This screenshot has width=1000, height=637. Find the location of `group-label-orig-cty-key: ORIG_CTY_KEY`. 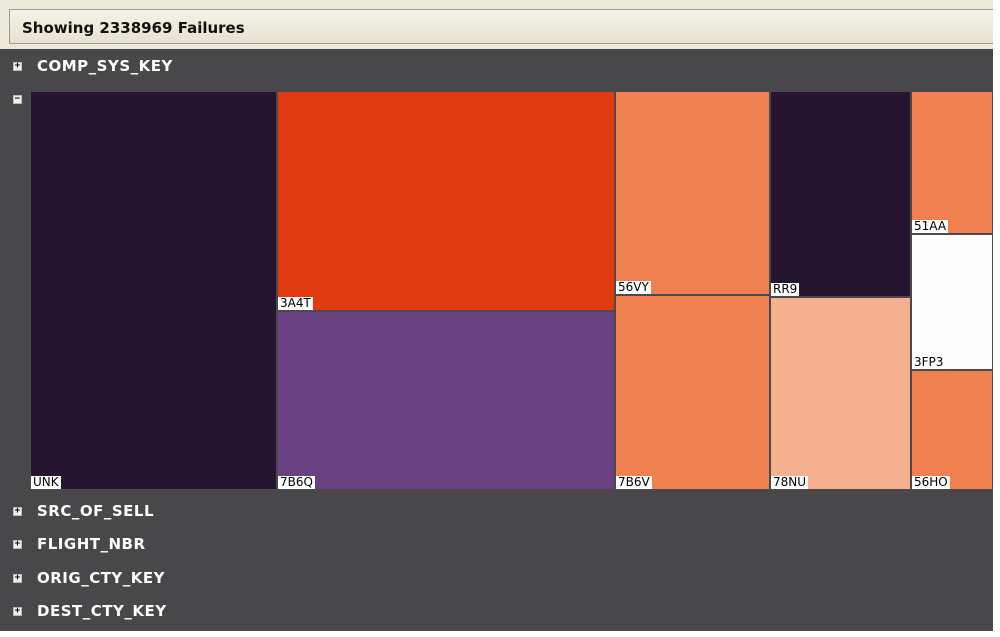

group-label-orig-cty-key: ORIG_CTY_KEY is located at coordinates (101, 578).